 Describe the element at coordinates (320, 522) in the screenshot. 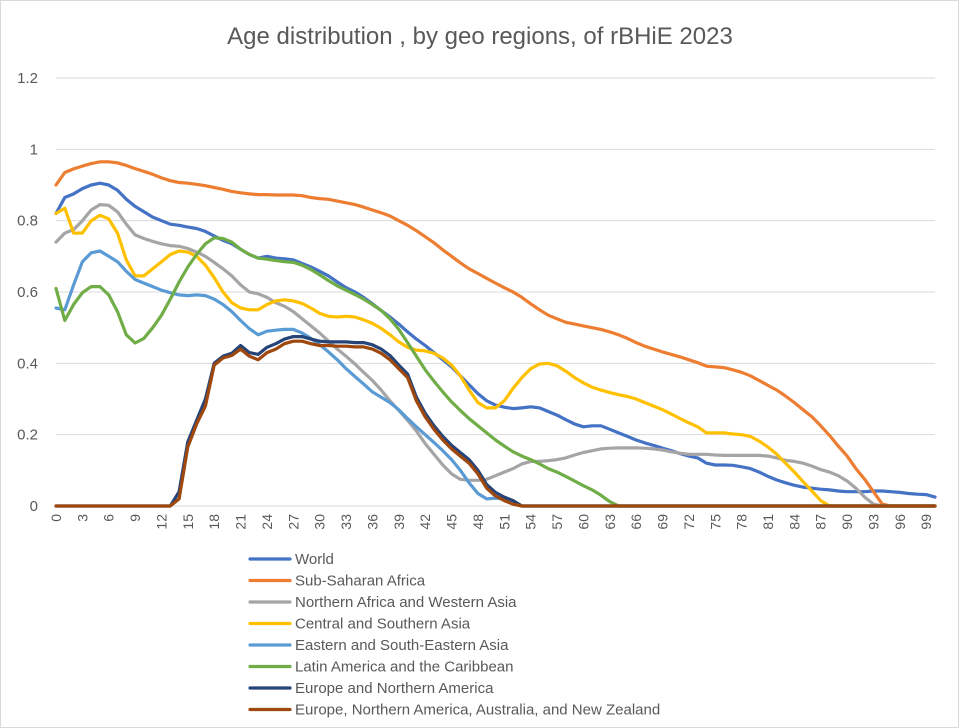

I see `x-tick-label: 30` at that location.